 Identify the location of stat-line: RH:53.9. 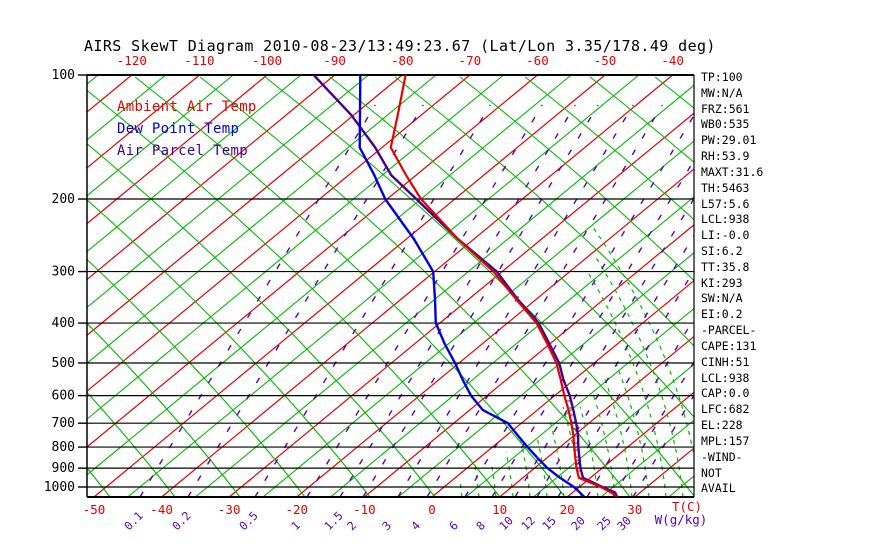
(725, 156).